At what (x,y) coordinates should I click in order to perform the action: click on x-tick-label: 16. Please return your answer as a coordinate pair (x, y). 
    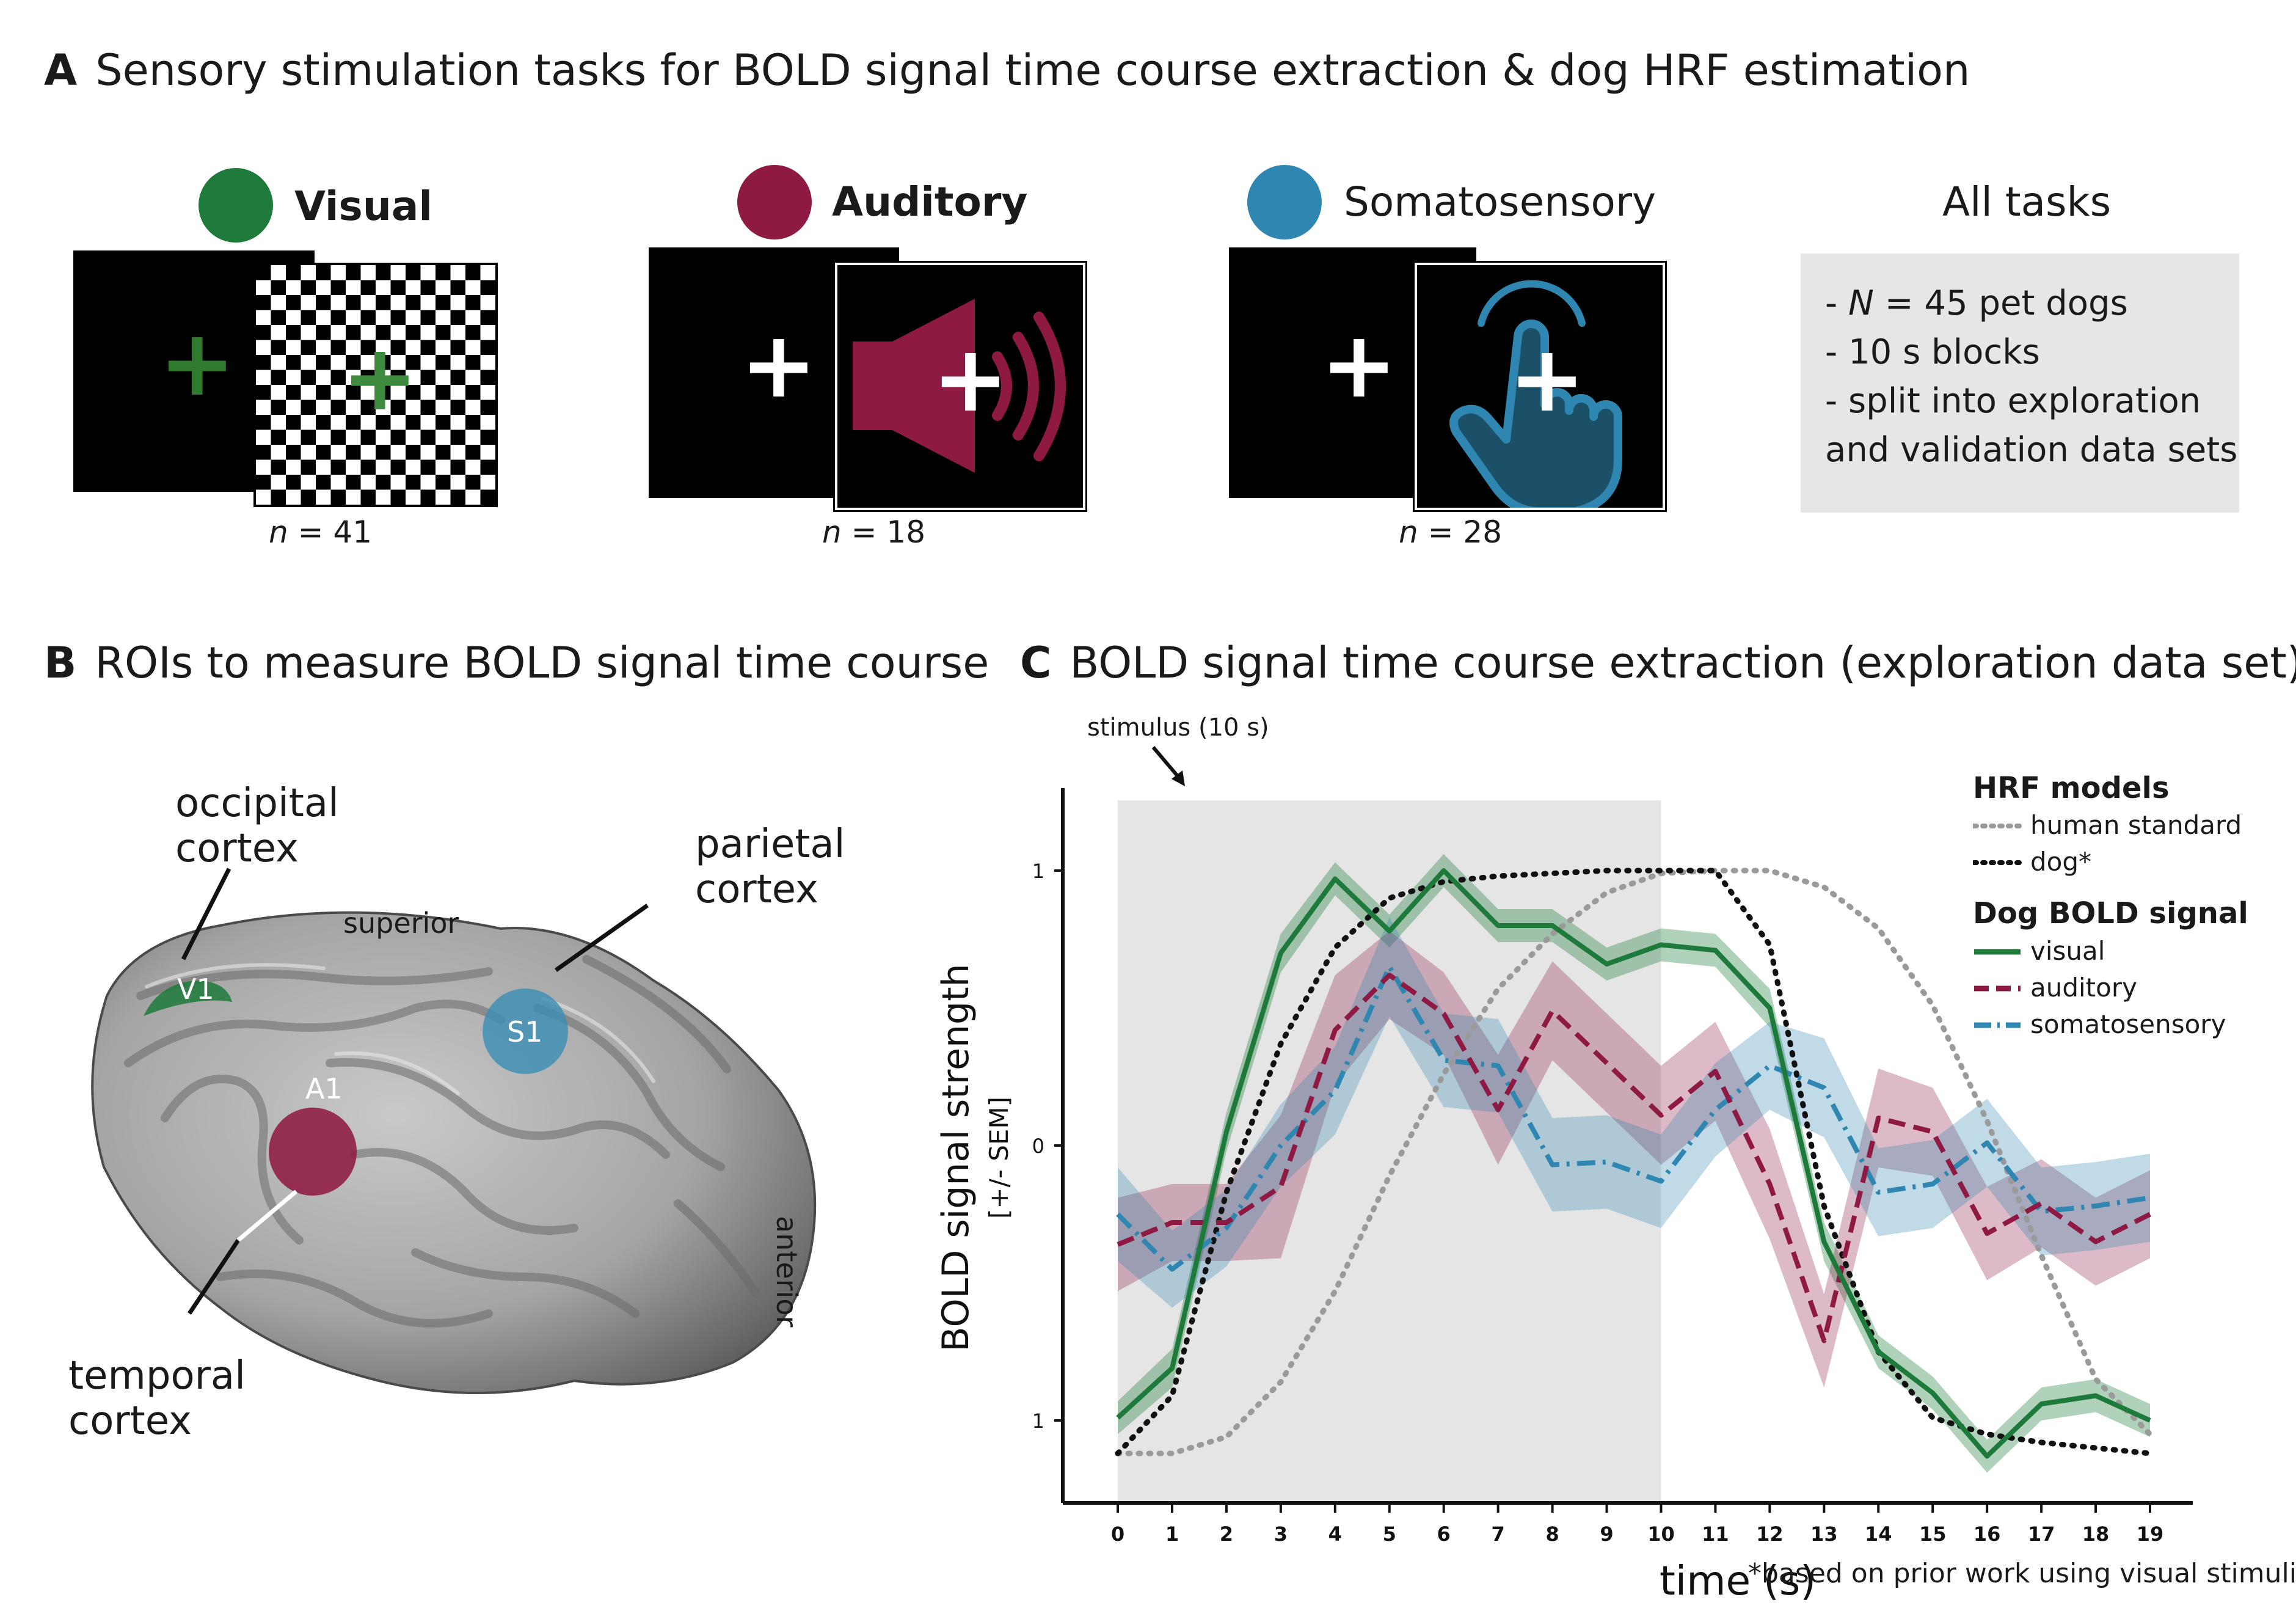
    Looking at the image, I should click on (1987, 1534).